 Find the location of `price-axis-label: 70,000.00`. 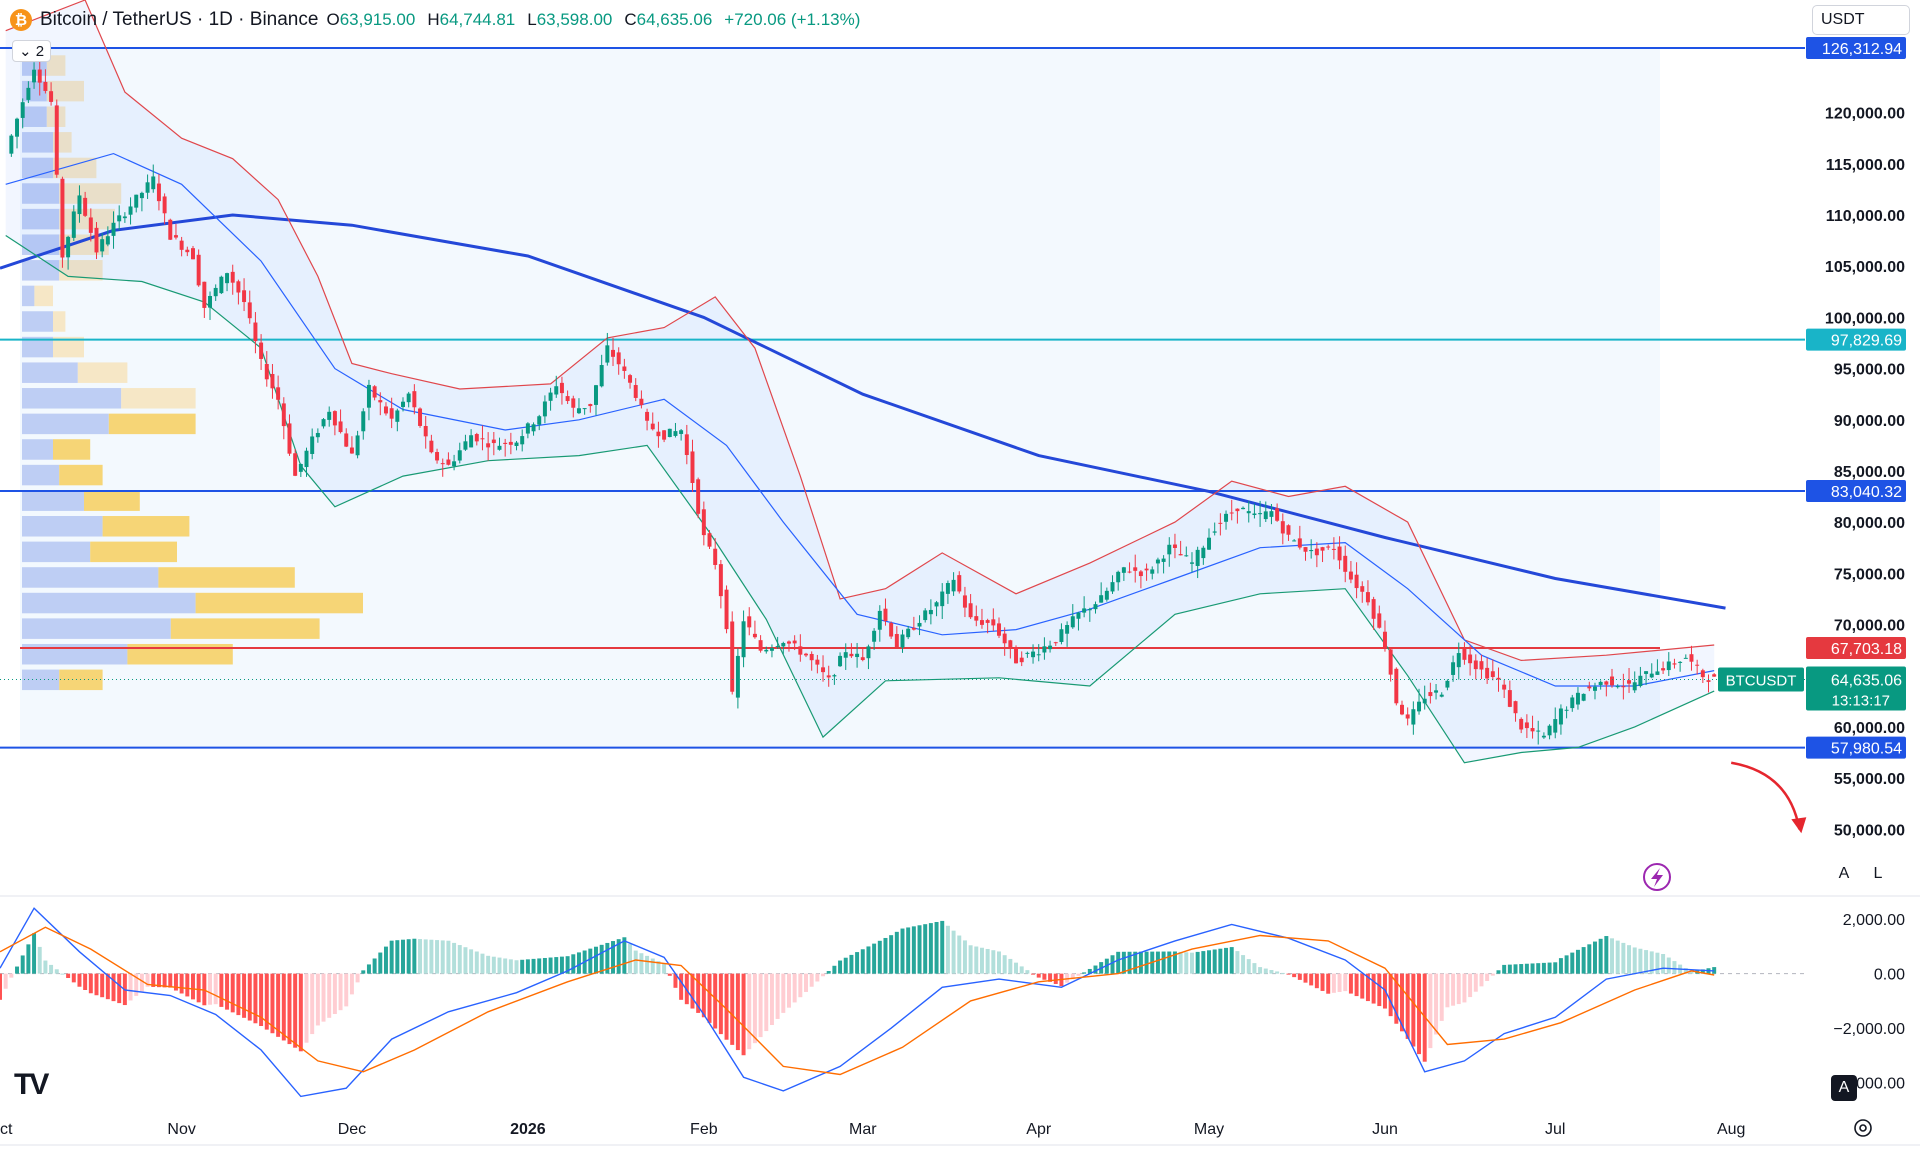

price-axis-label: 70,000.00 is located at coordinates (1869, 626).